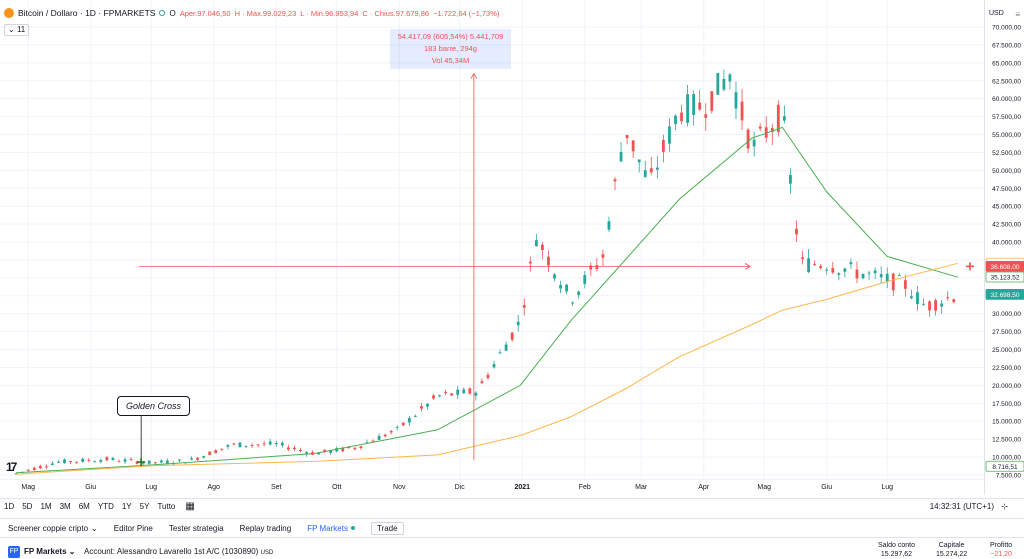 This screenshot has width=1024, height=559. What do you see at coordinates (1006, 332) in the screenshot?
I see `price-tick-label: 27.500,00` at bounding box center [1006, 332].